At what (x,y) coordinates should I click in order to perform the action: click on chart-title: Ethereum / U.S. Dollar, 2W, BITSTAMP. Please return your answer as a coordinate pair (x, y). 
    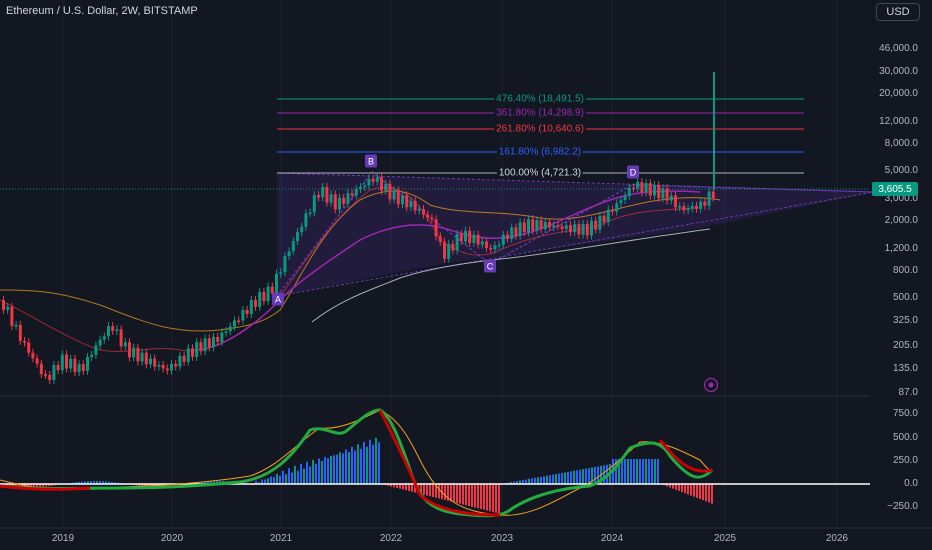
    Looking at the image, I should click on (102, 11).